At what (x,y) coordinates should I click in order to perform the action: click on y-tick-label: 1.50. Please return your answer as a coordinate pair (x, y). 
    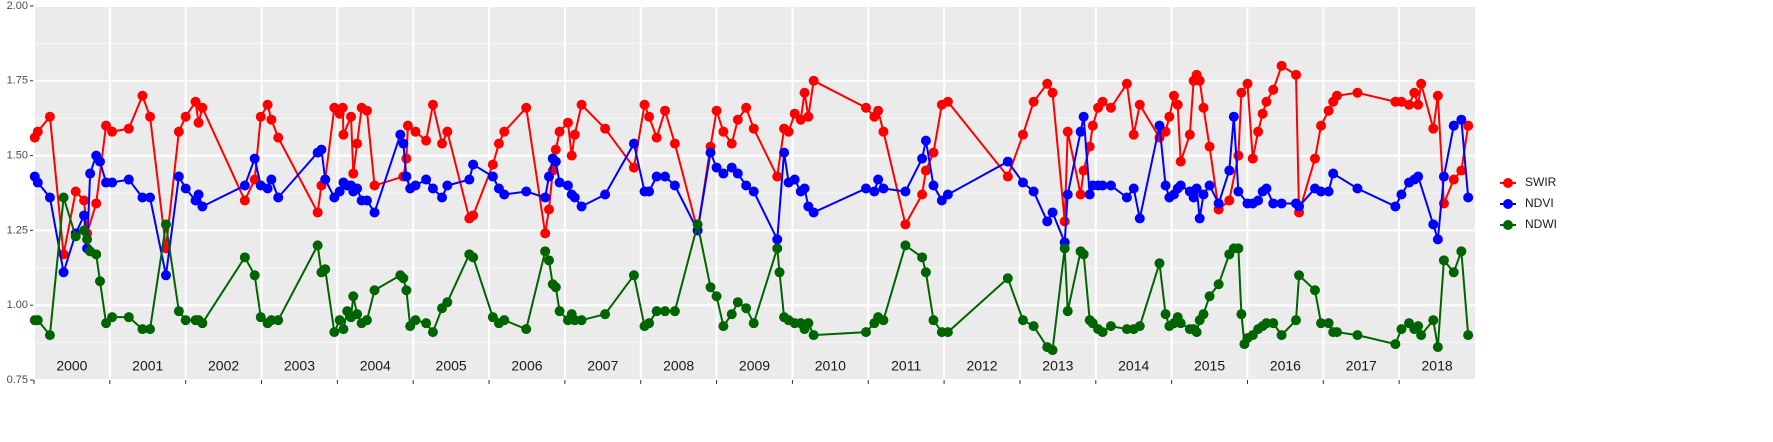
    Looking at the image, I should click on (17, 156).